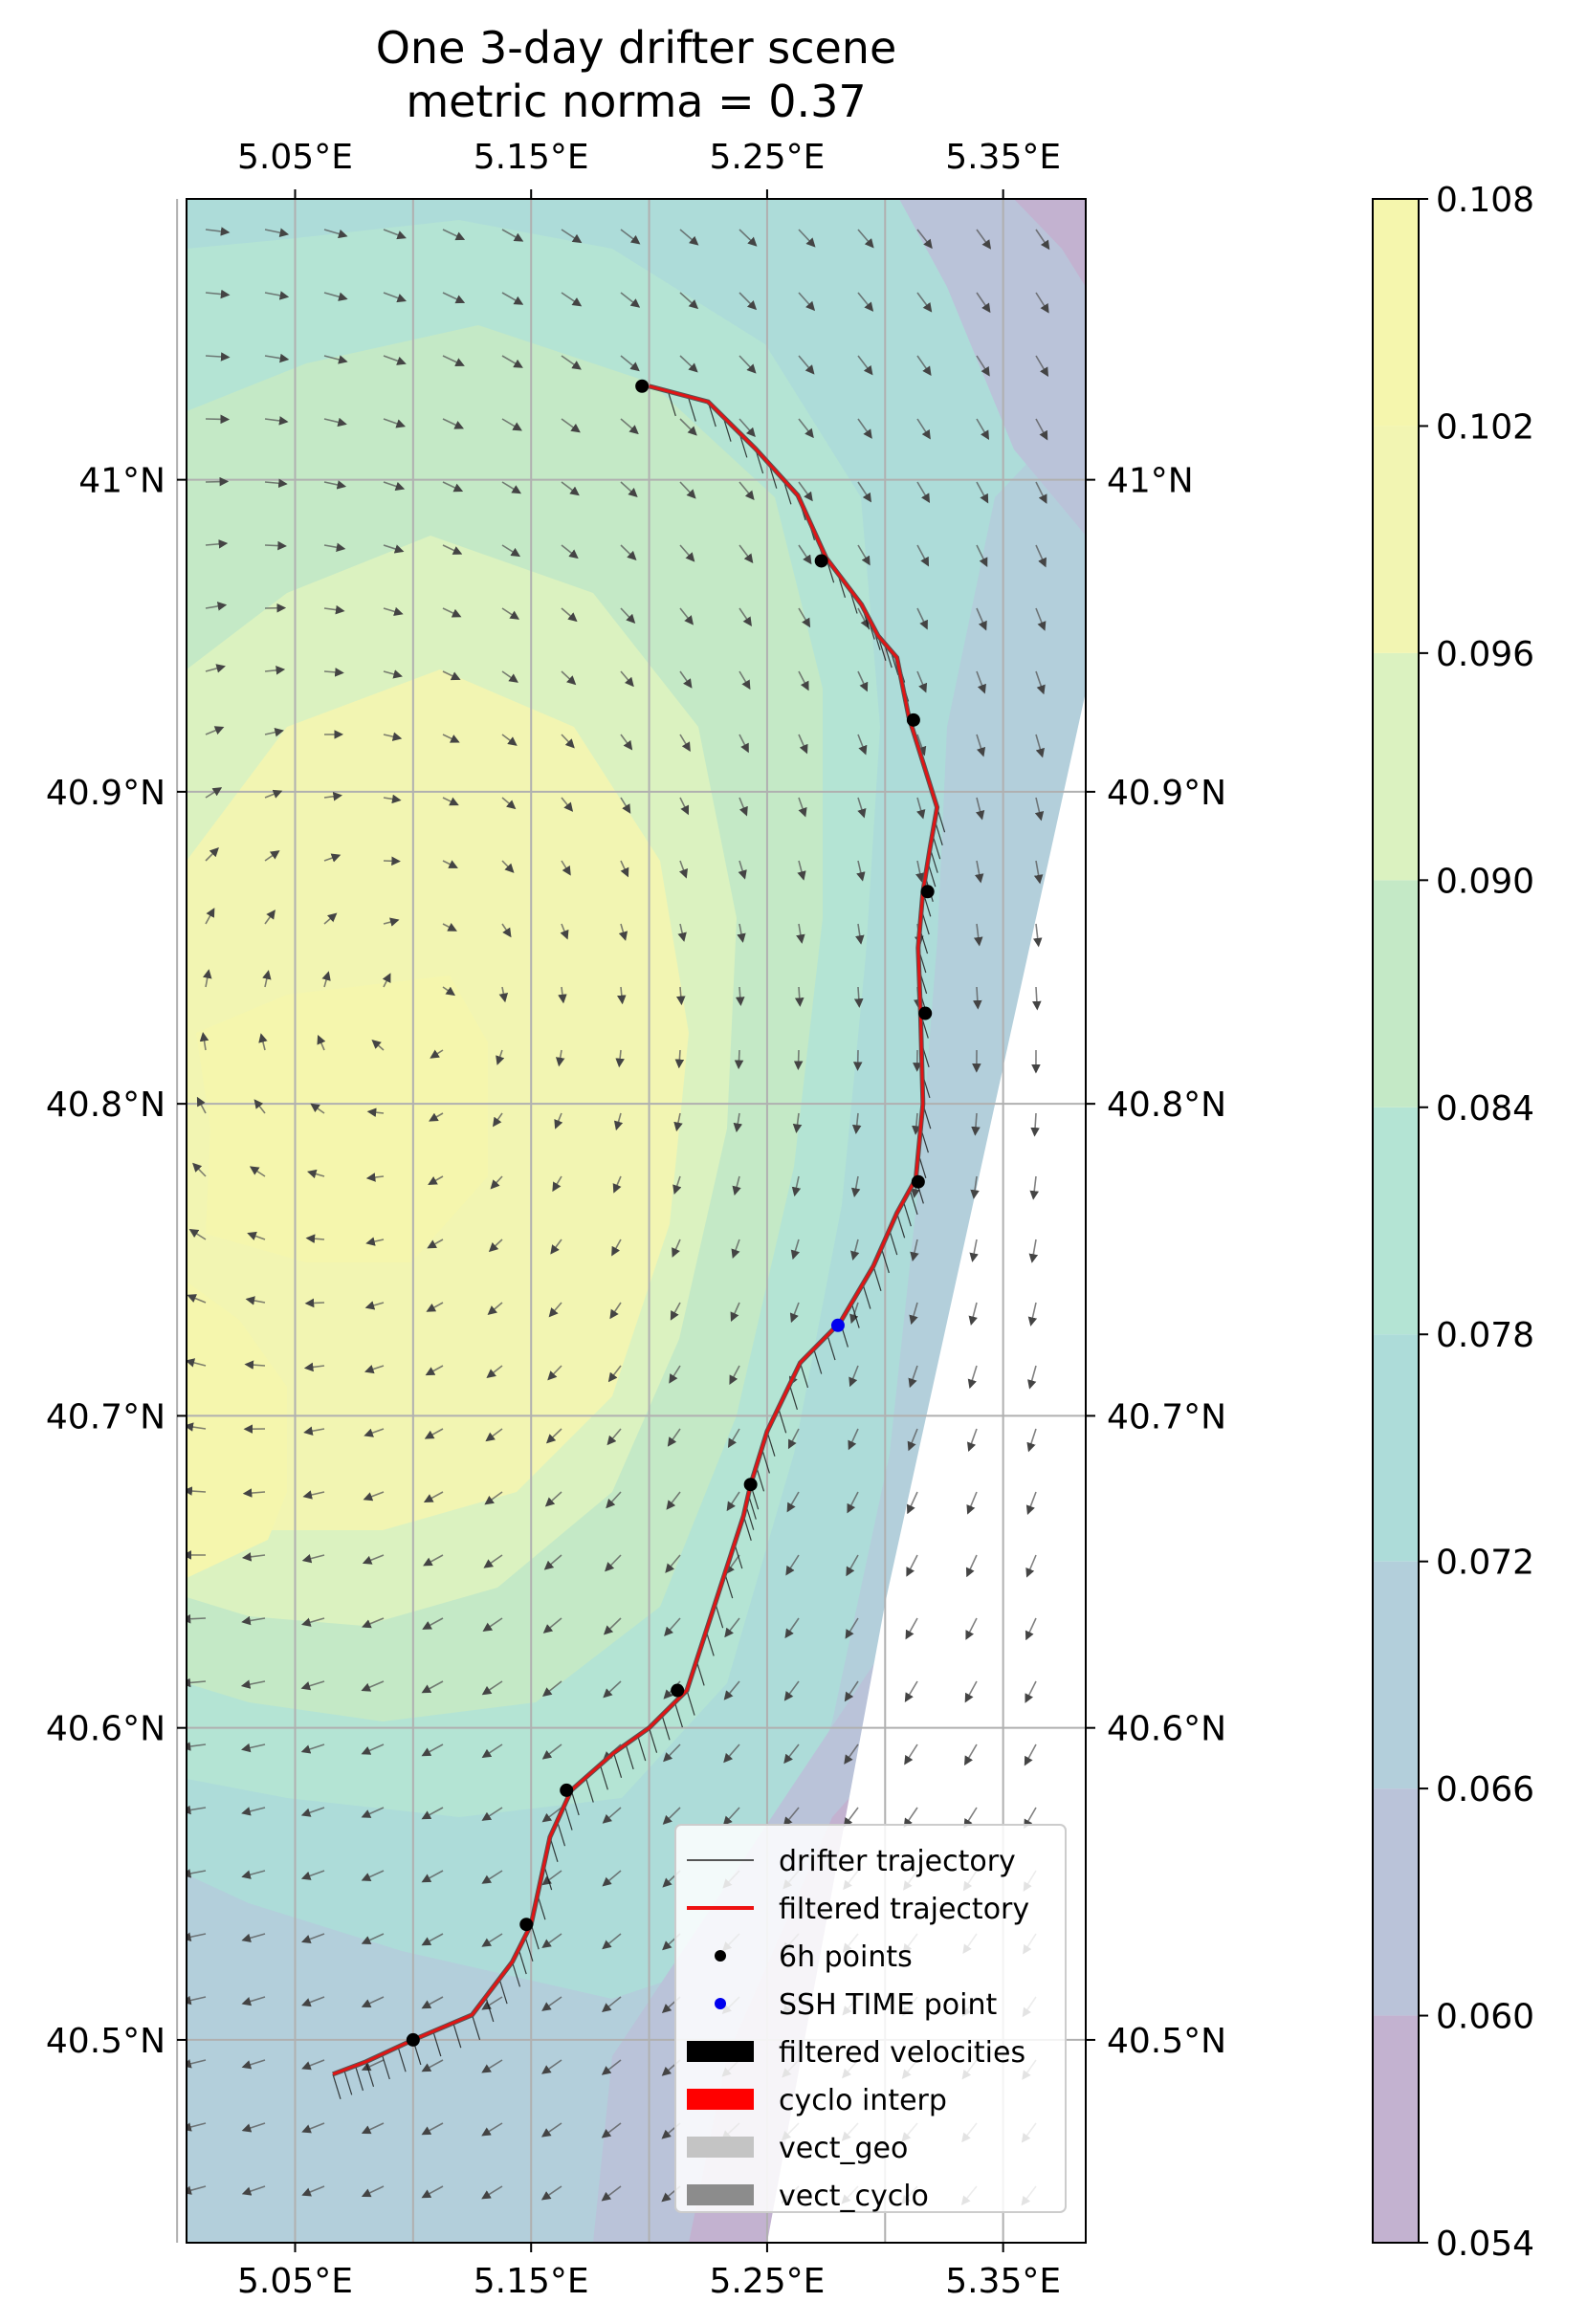  Describe the element at coordinates (838, 1326) in the screenshot. I see `ssh-time-point` at that location.